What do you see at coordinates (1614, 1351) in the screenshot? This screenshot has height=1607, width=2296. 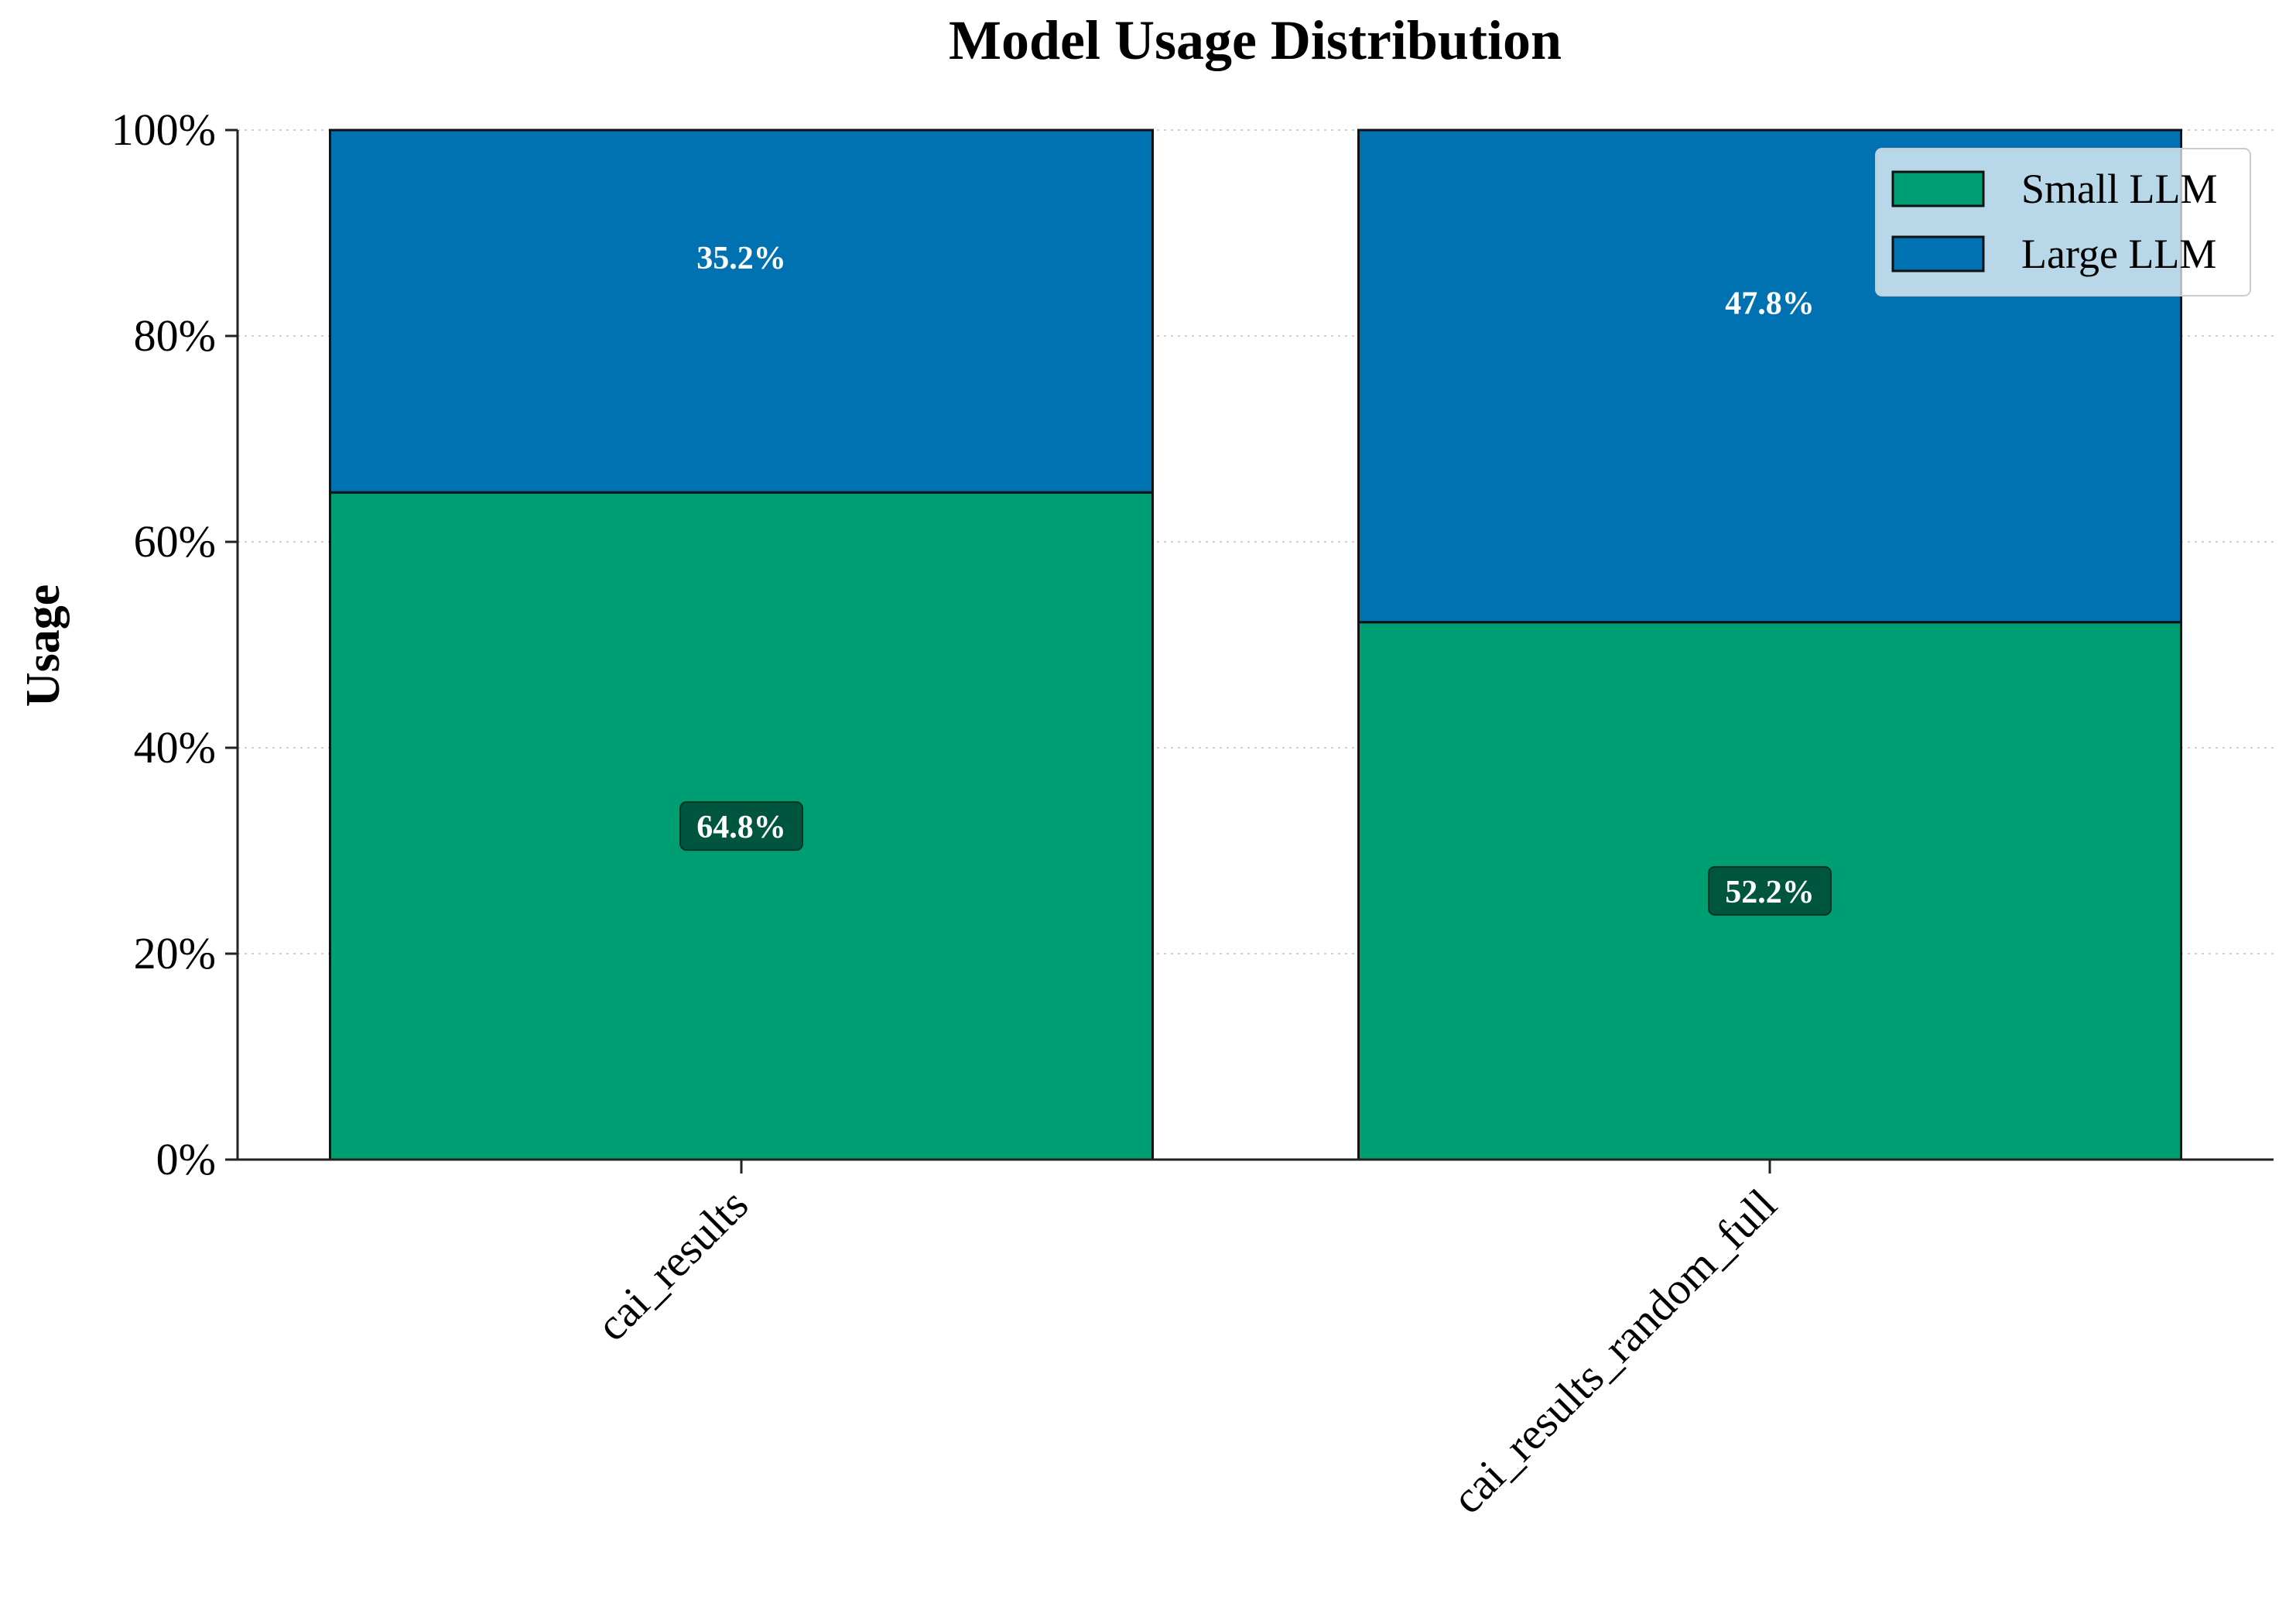 I see `x-tick-label: cai_results_random_full` at bounding box center [1614, 1351].